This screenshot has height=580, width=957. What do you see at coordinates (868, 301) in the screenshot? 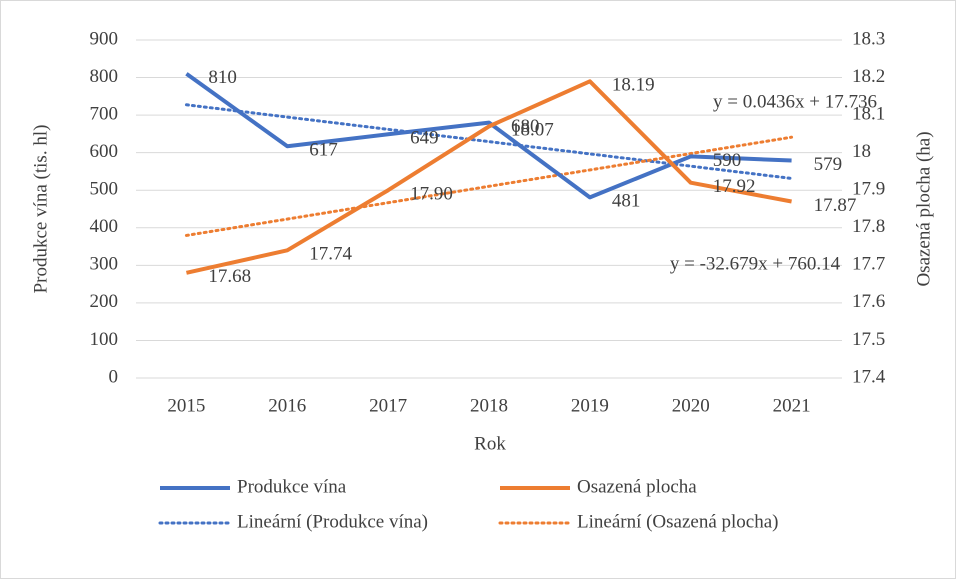
I see `y2-tick-label: 17.6` at bounding box center [868, 301].